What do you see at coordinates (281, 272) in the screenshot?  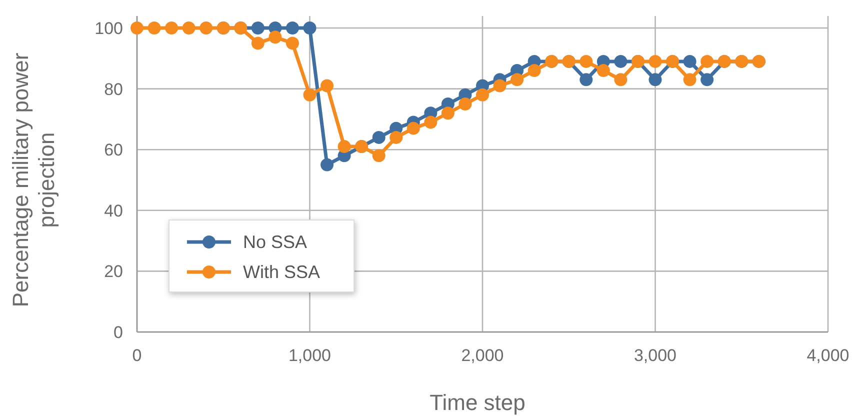 I see `legend-label: With SSA` at bounding box center [281, 272].